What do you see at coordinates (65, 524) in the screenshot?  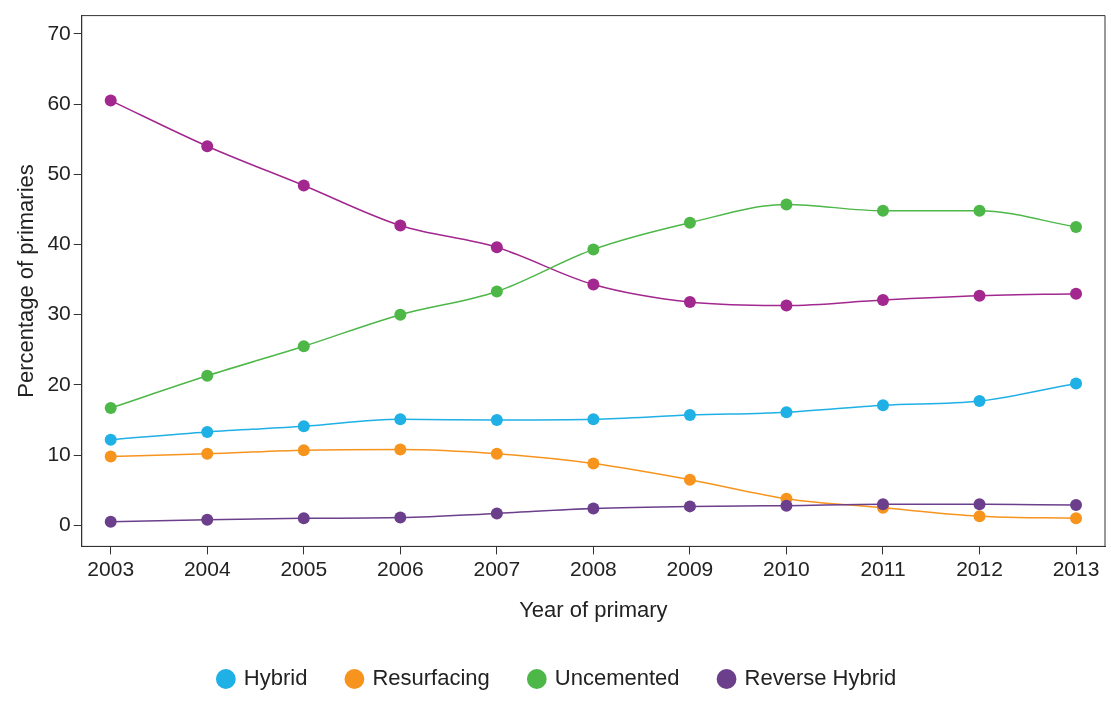 I see `y-tick-label: 0` at bounding box center [65, 524].